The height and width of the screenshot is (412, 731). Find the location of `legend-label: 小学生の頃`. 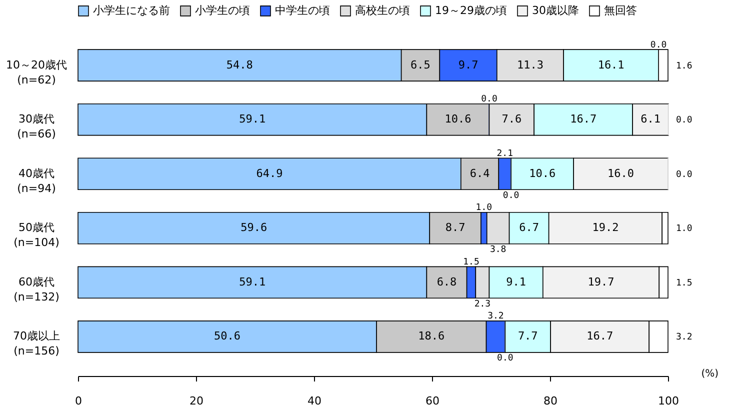

legend-label: 小学生の頃 is located at coordinates (222, 10).